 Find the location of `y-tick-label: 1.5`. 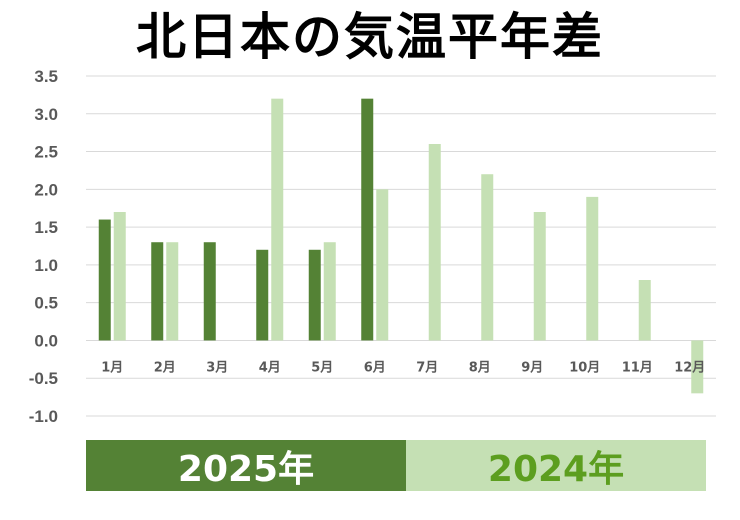

y-tick-label: 1.5 is located at coordinates (46, 227).